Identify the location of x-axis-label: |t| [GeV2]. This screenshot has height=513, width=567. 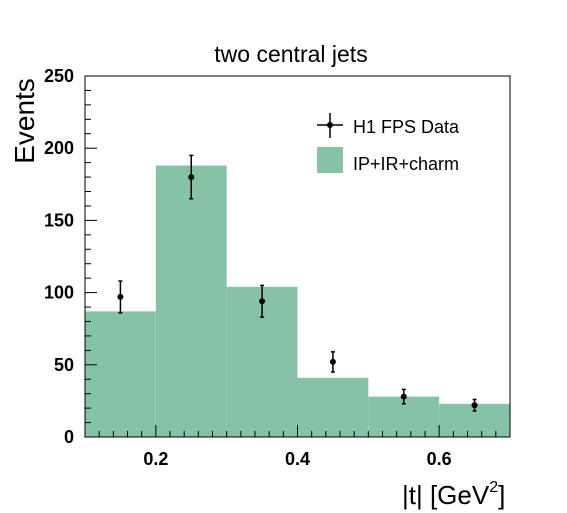
(453, 494).